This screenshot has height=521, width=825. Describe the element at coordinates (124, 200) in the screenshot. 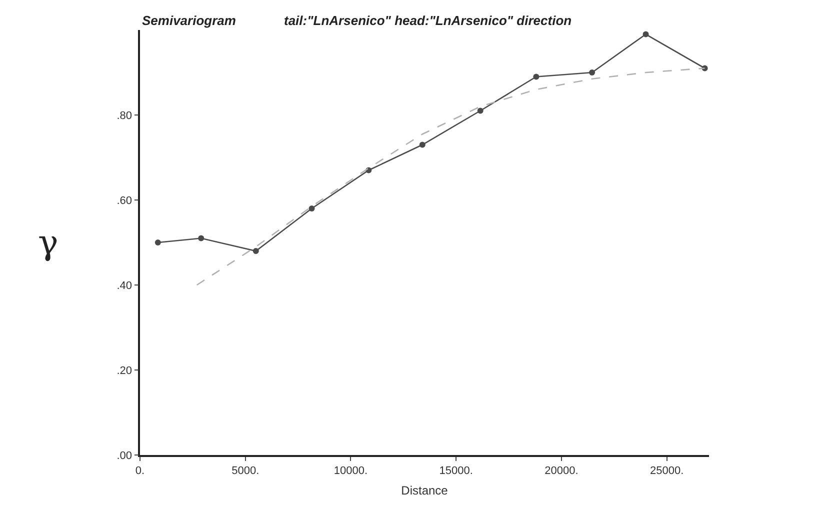

I see `y-tick-label: .60` at that location.